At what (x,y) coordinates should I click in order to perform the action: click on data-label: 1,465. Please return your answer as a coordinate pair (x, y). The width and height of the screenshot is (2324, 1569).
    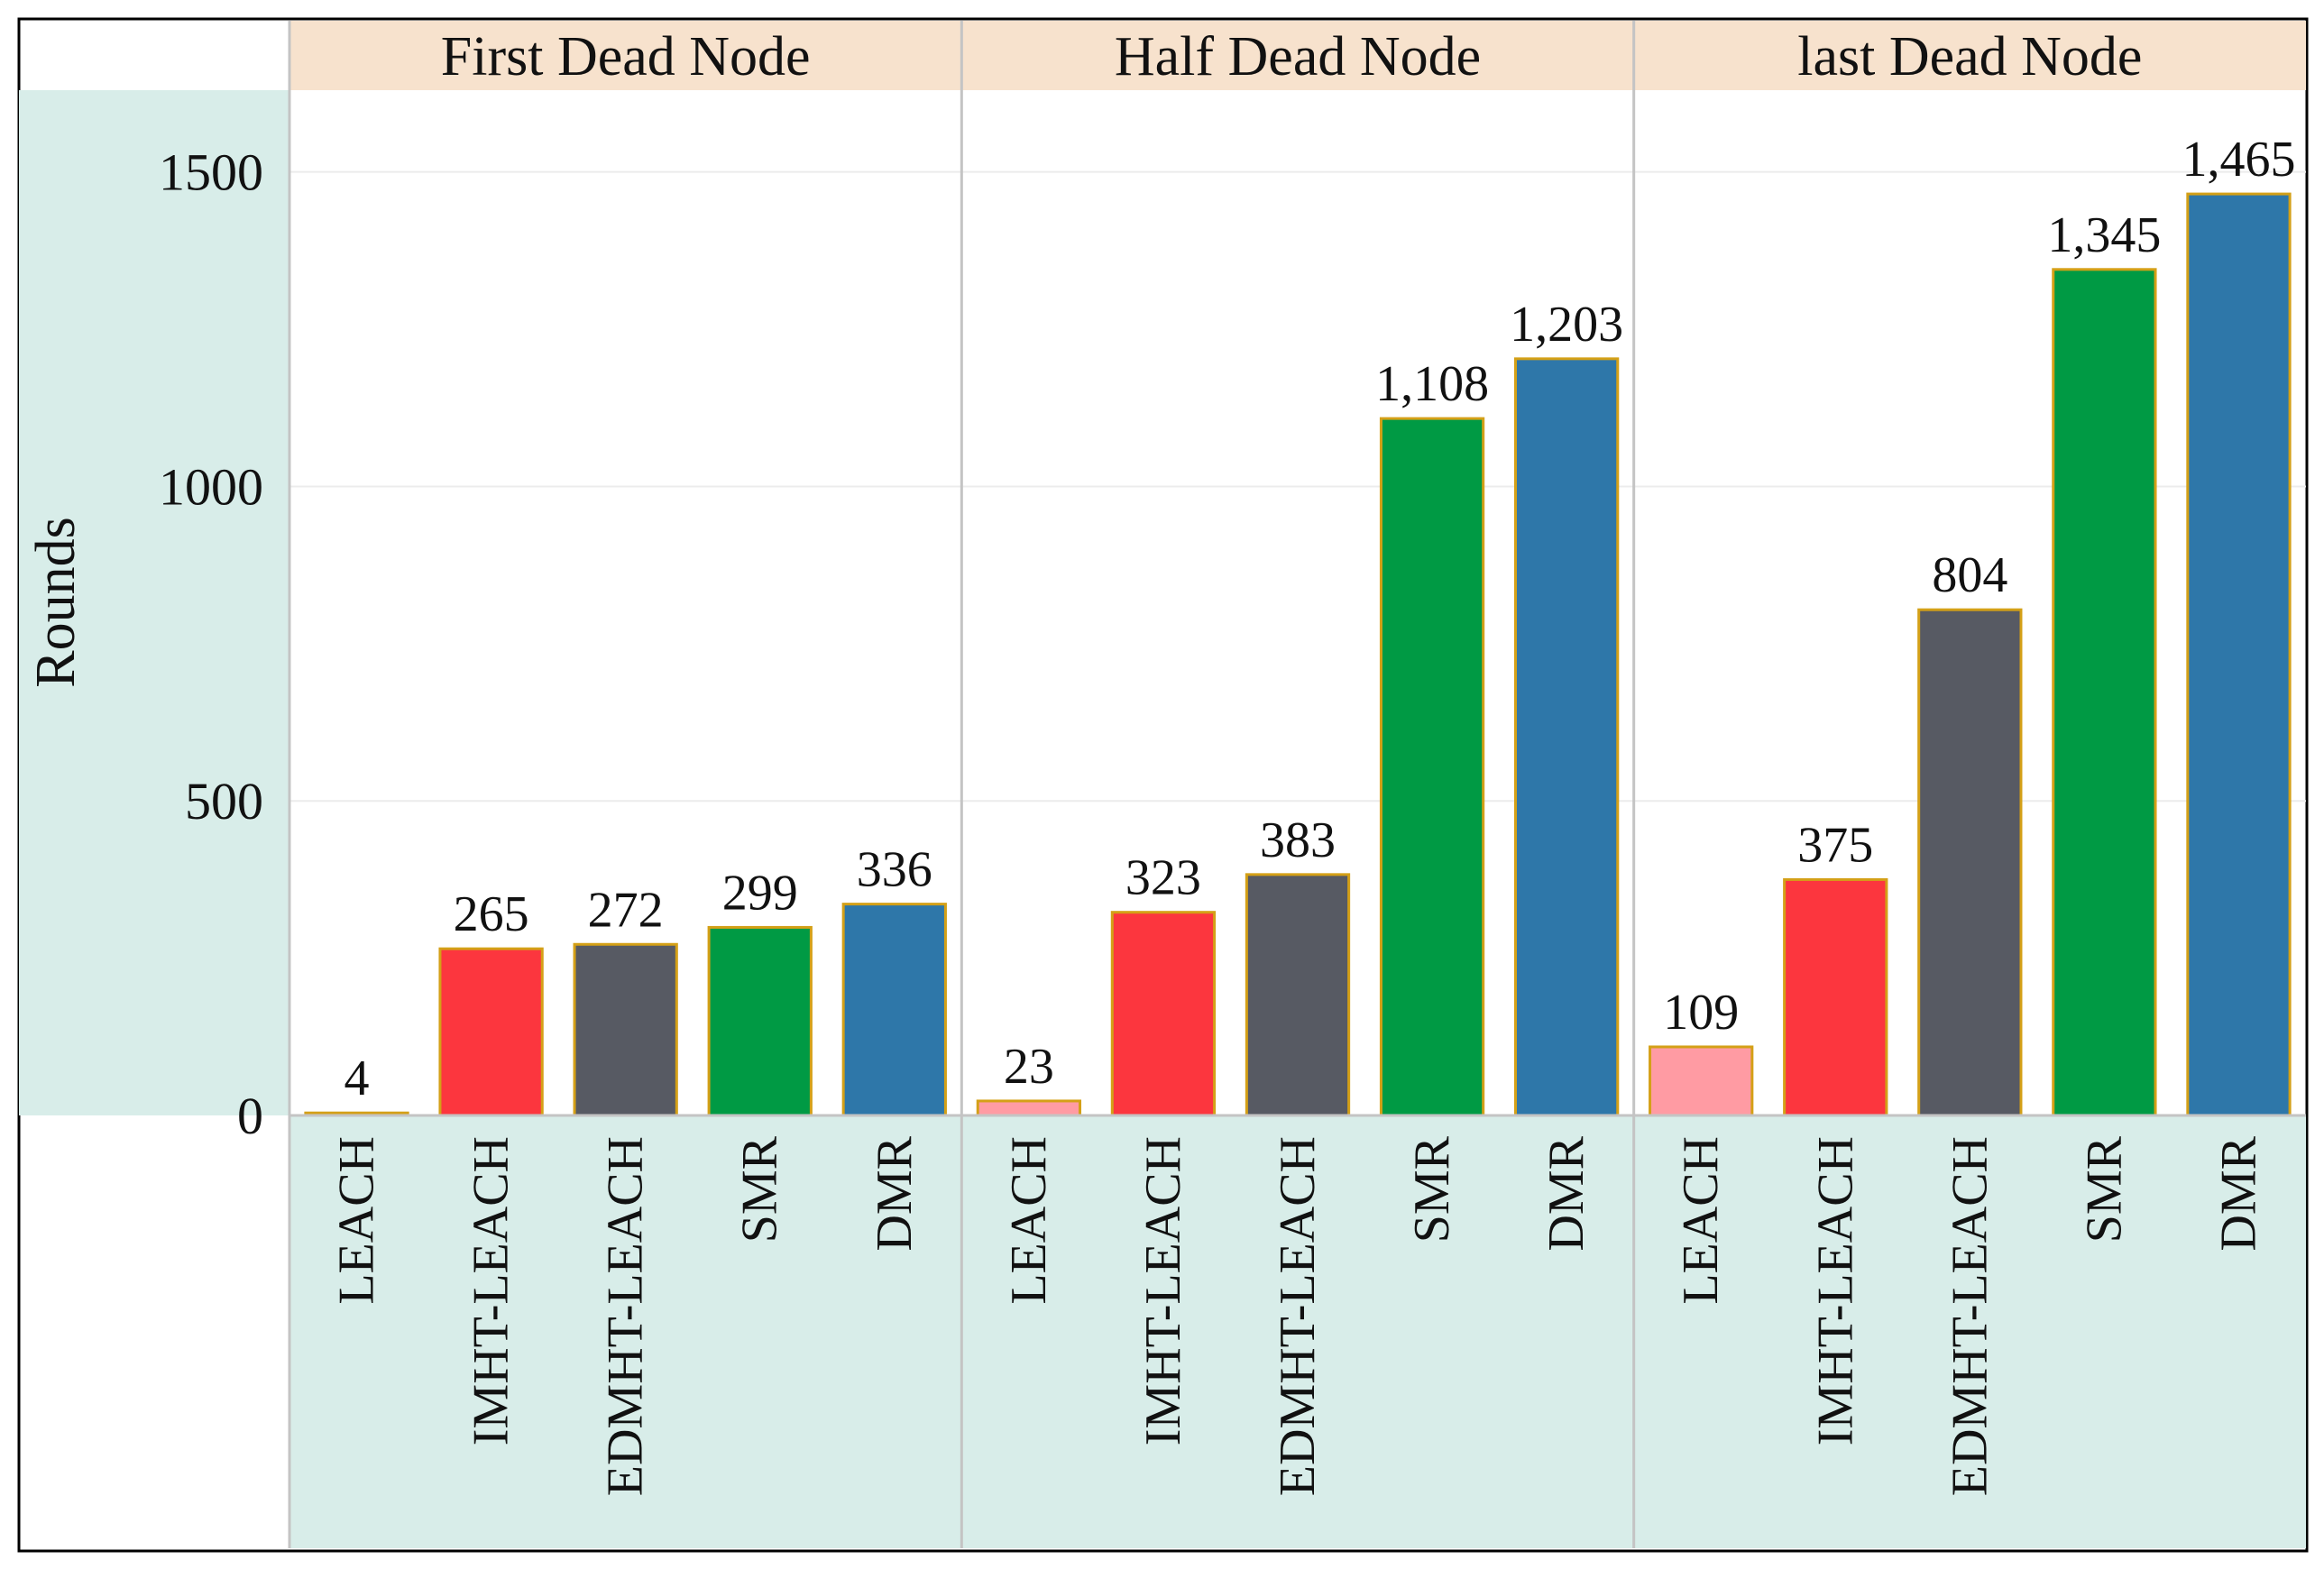
    Looking at the image, I should click on (2238, 160).